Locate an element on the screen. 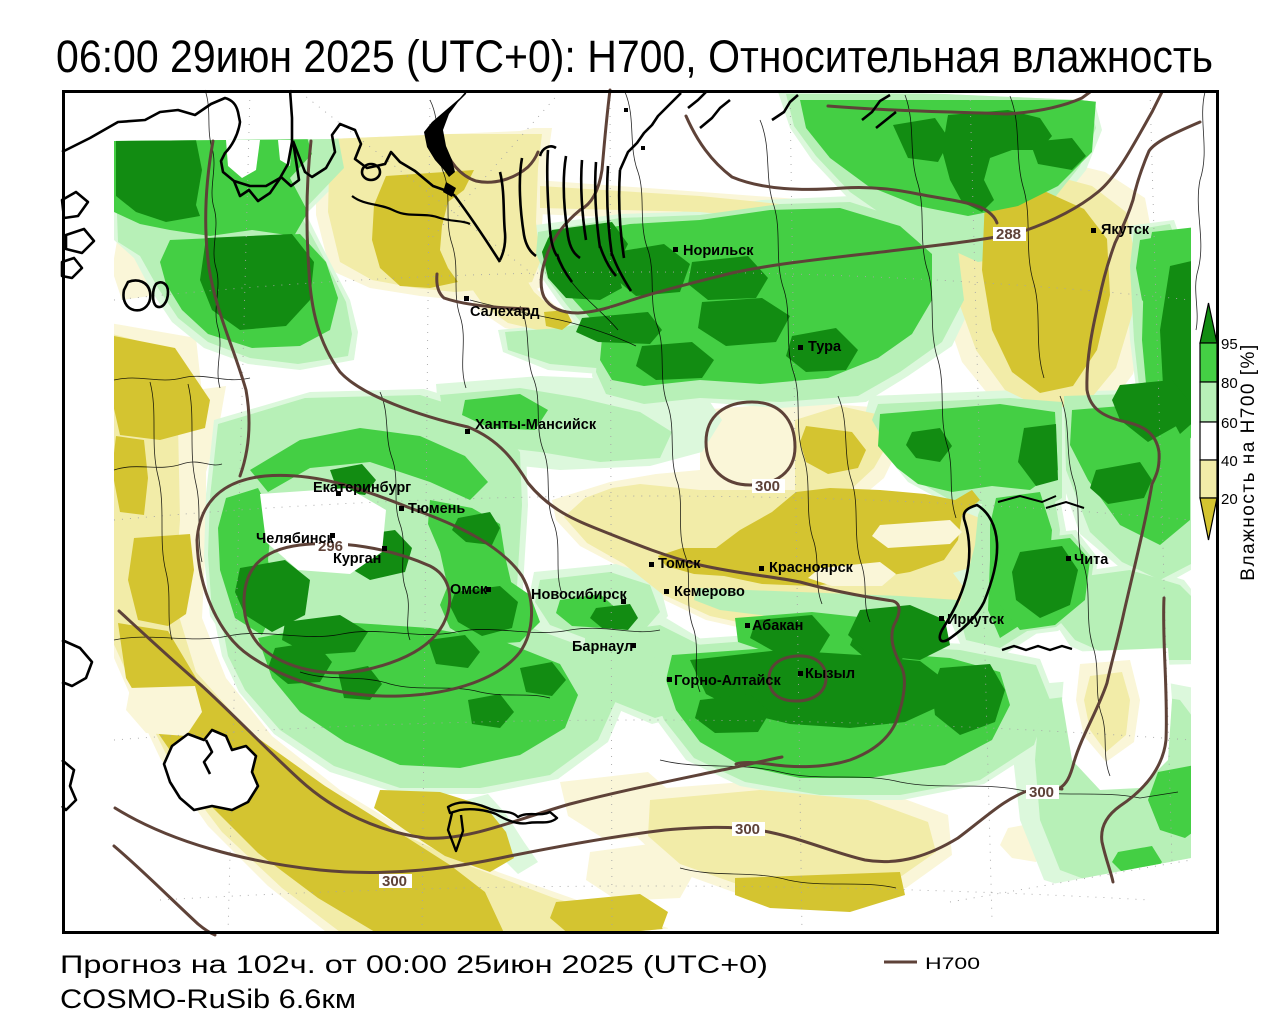  svg-text: 40 is located at coordinates (1229, 461).